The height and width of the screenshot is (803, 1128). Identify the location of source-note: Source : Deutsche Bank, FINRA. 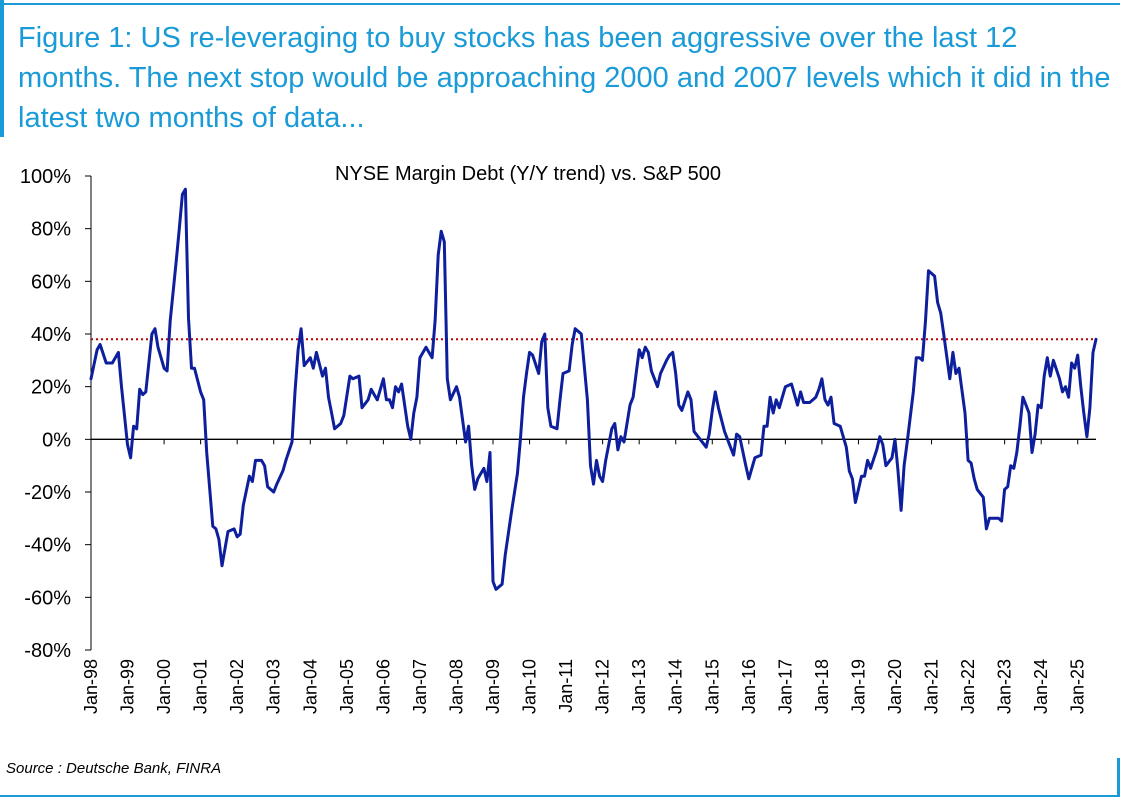
(114, 768).